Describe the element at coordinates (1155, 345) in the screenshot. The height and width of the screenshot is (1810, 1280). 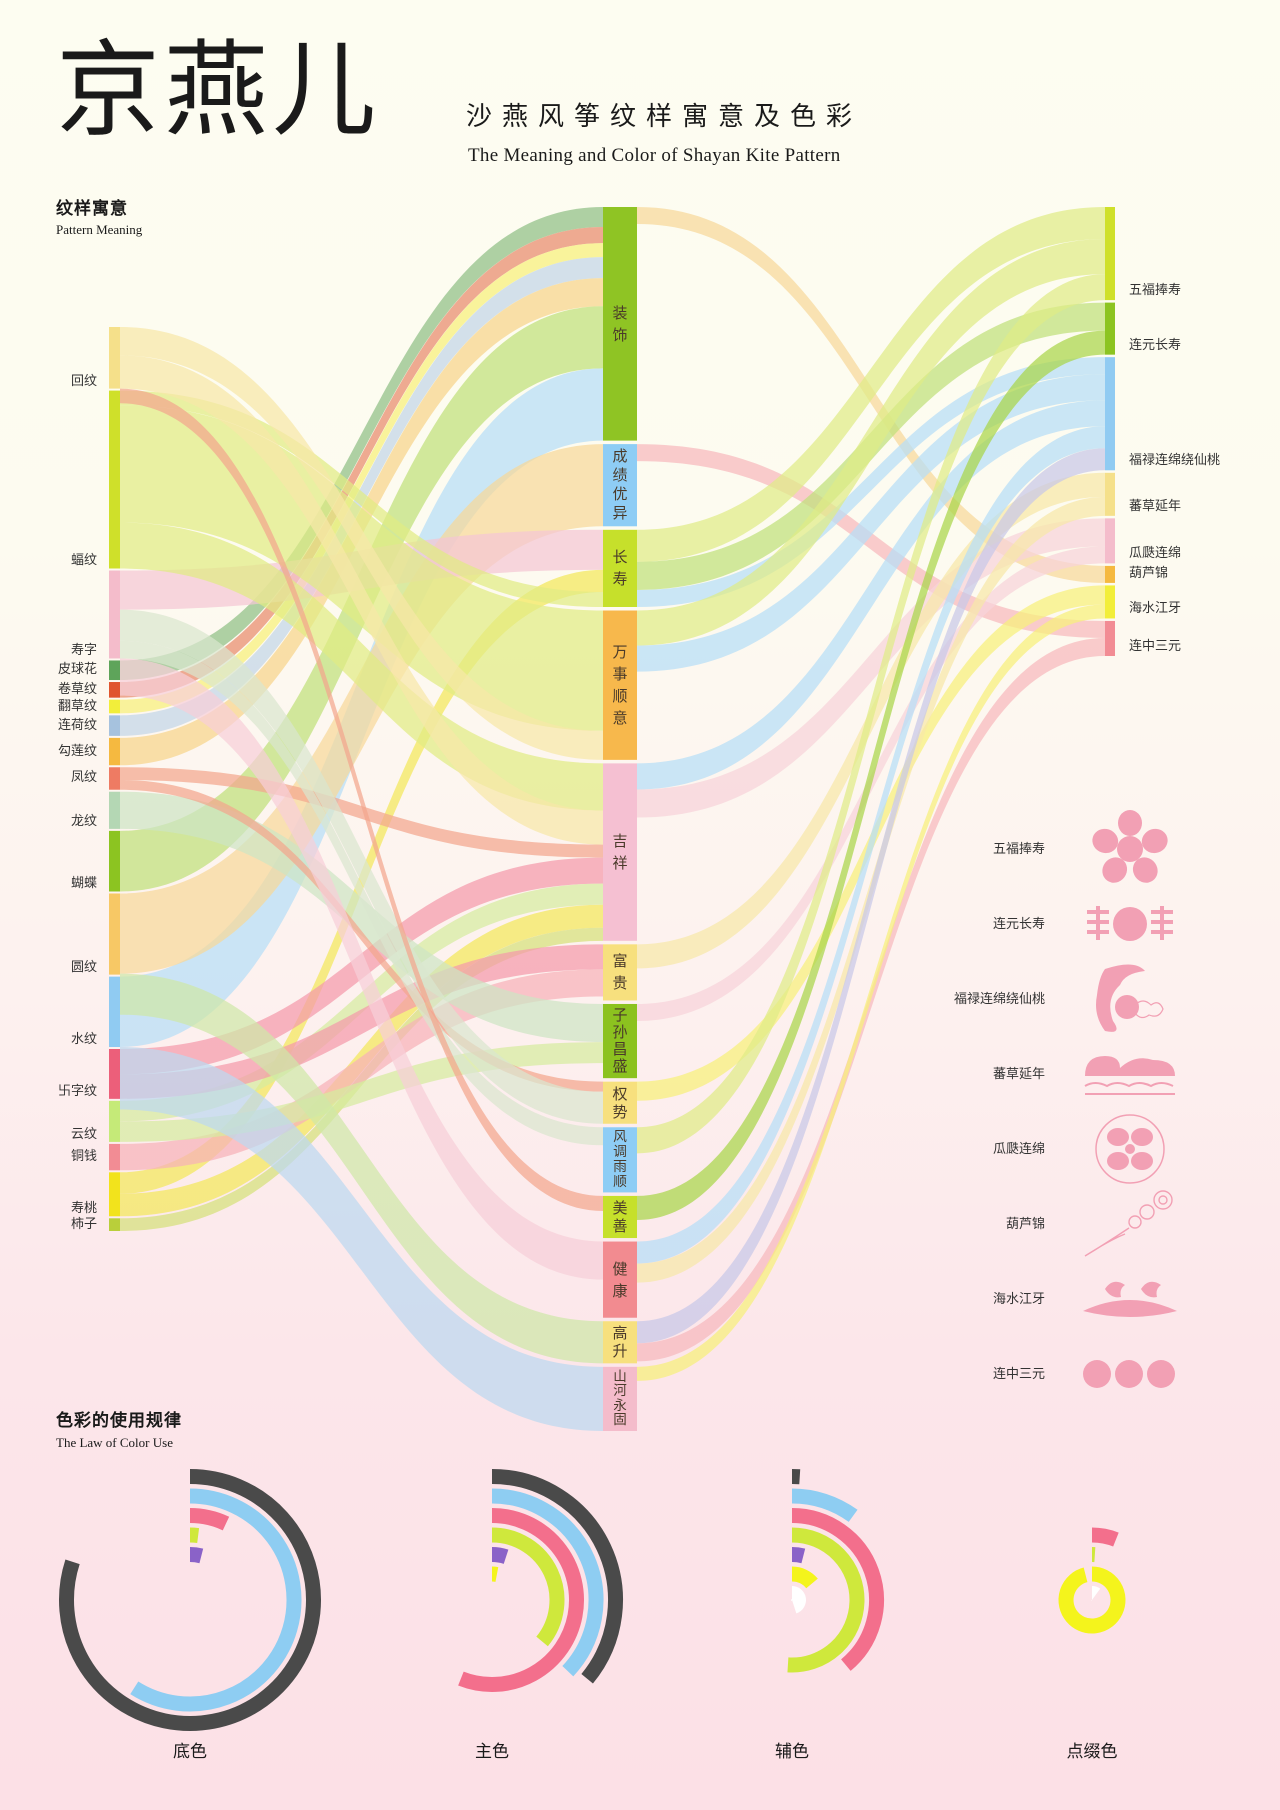
I see `composite-label: 连元长寿` at that location.